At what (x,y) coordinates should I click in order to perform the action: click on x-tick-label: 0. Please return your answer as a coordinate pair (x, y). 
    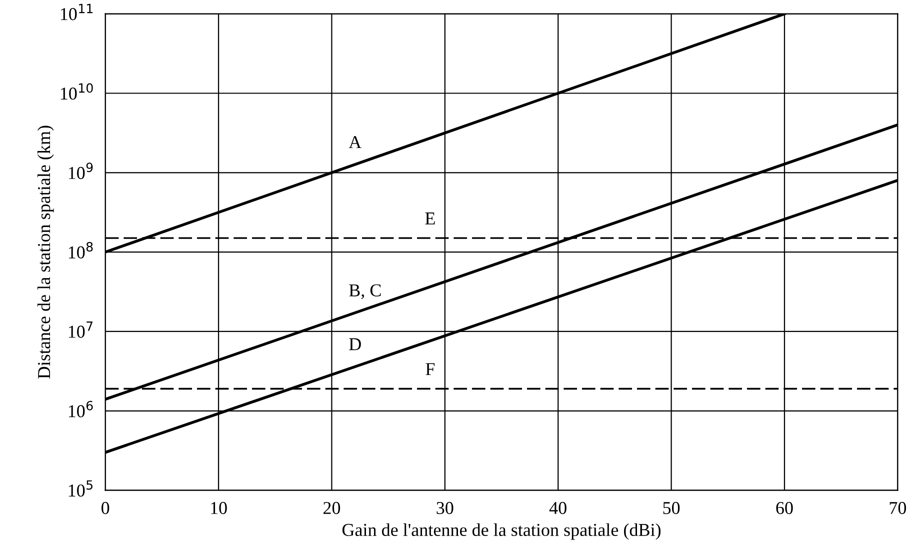
    Looking at the image, I should click on (106, 508).